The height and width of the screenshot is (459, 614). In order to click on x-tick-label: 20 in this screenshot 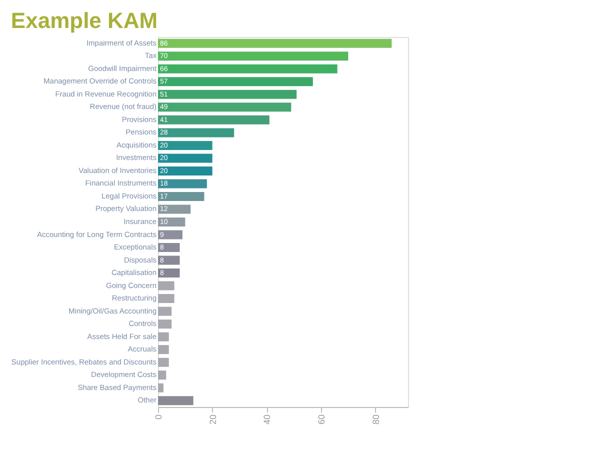, I will do `click(213, 419)`.